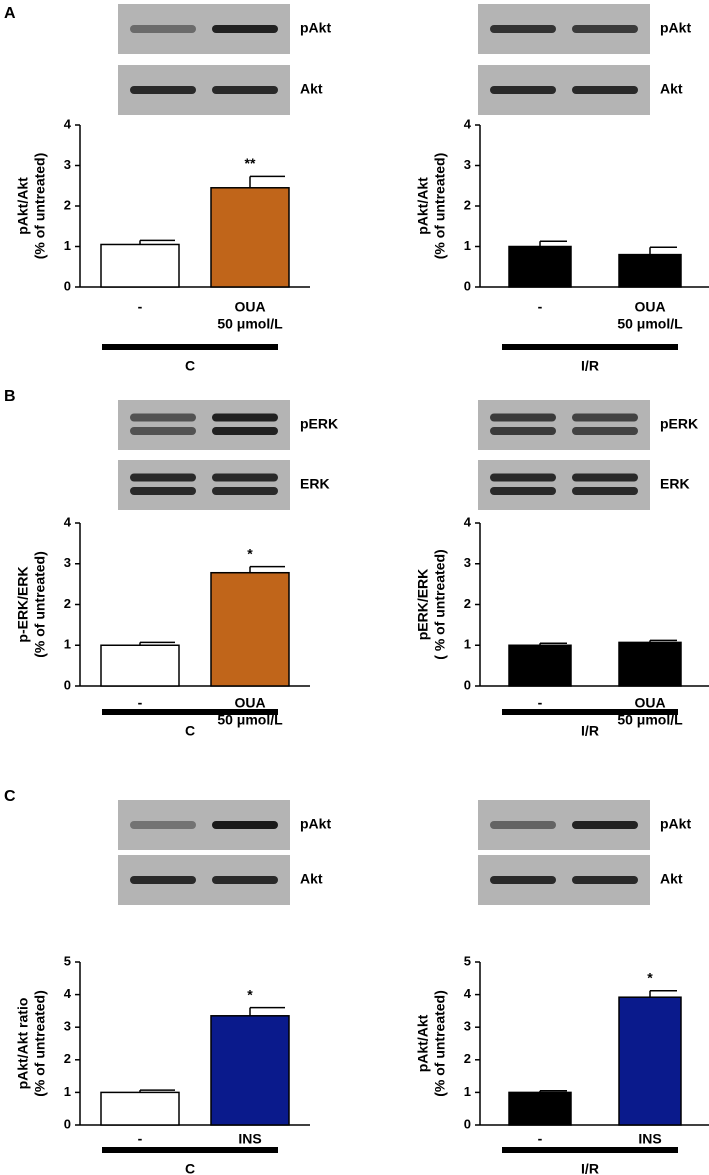 The height and width of the screenshot is (1175, 709). What do you see at coordinates (23, 1044) in the screenshot?
I see `y-axis-label: pAkt/Akt ratio` at bounding box center [23, 1044].